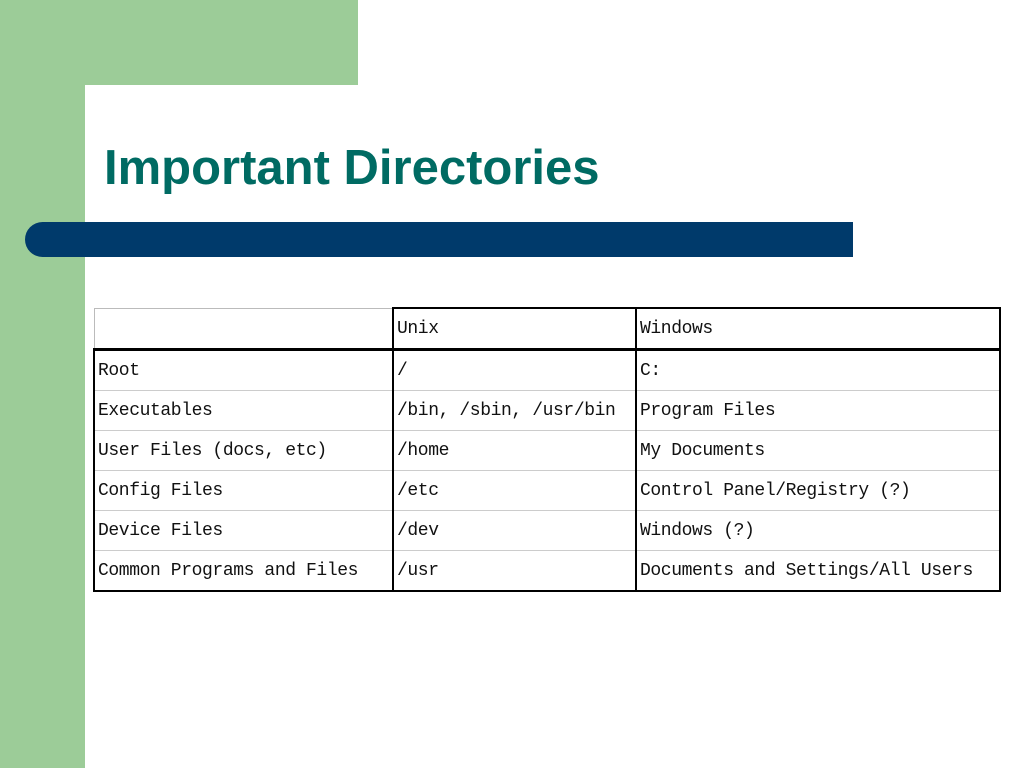  Describe the element at coordinates (650, 370) in the screenshot. I see `cell-text: C:` at that location.